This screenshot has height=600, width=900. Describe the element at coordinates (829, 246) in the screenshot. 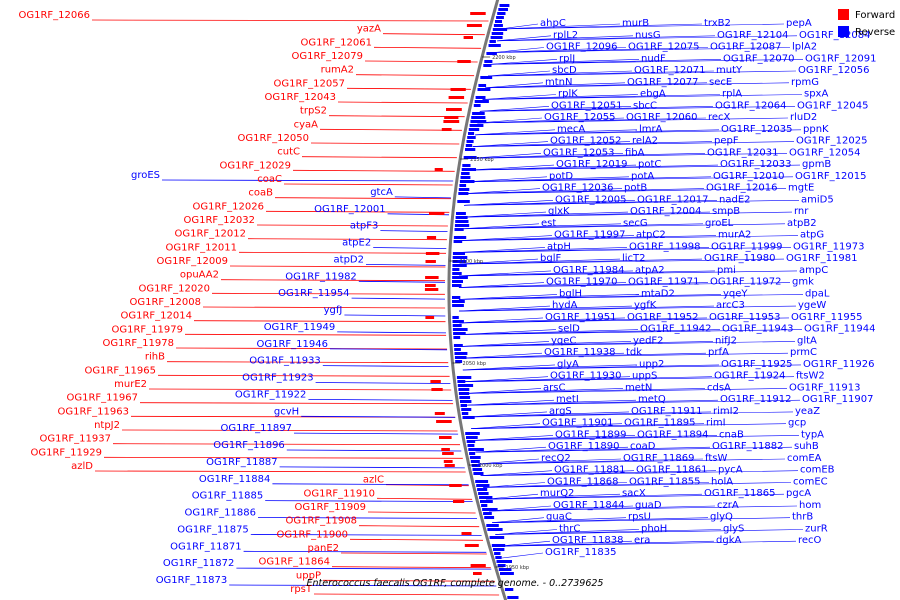

I see `reverse-gene-label: OG1RF_11973` at that location.